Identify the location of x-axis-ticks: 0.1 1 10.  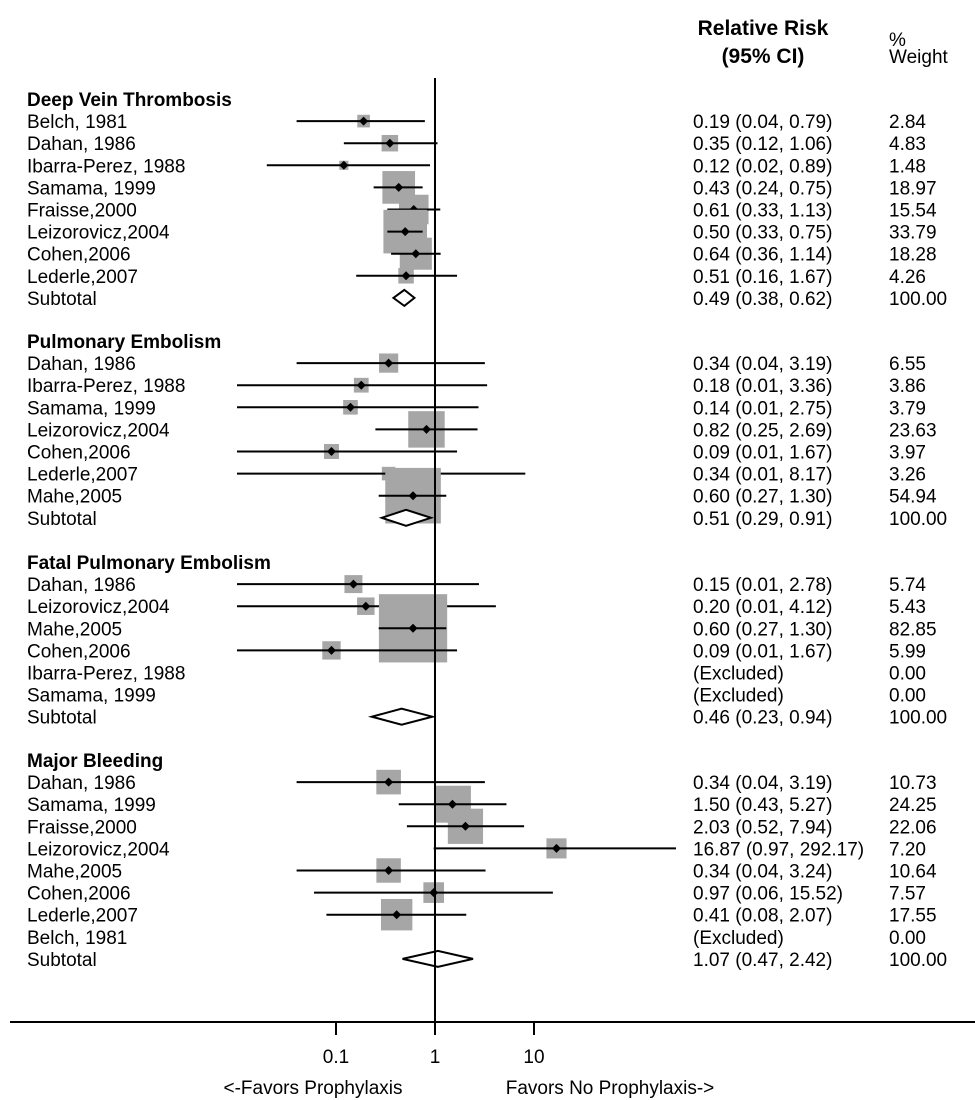
(434, 1045).